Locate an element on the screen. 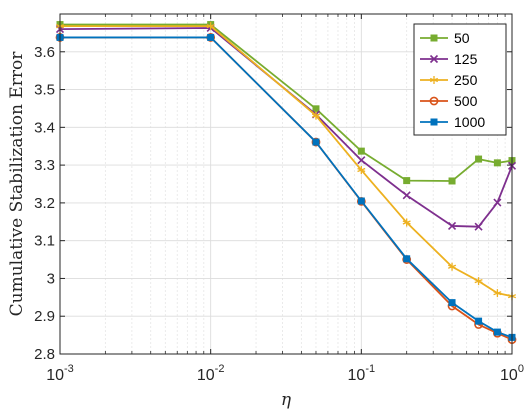 This screenshot has width=532, height=414. y-tick-label: 2.9 is located at coordinates (44, 316).